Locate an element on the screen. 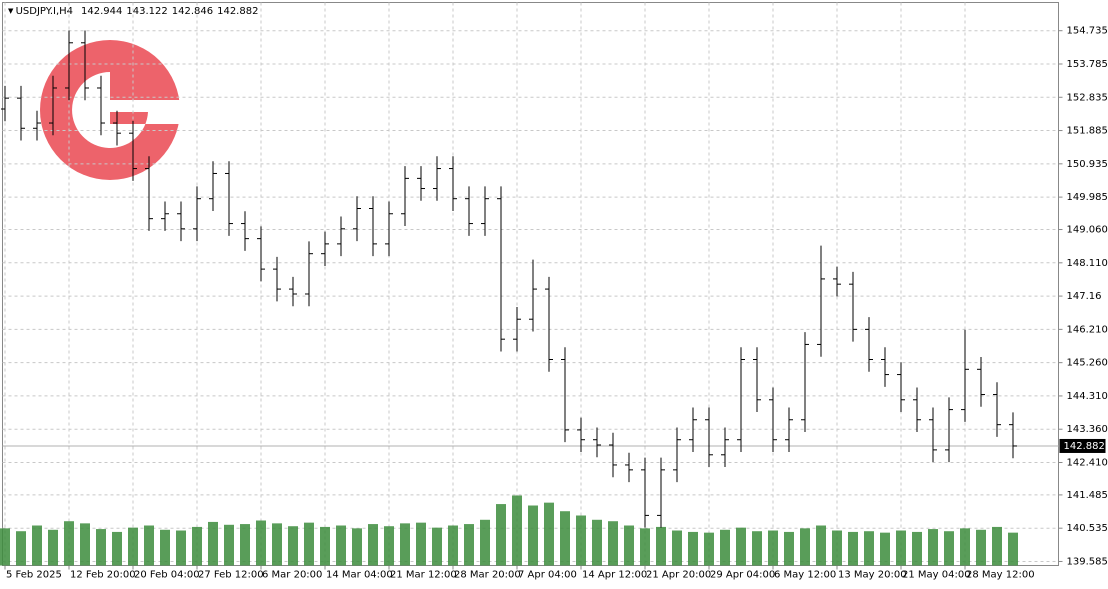 This screenshot has height=589, width=1108. x-tick-label: 7 Apr 04:00 is located at coordinates (547, 575).